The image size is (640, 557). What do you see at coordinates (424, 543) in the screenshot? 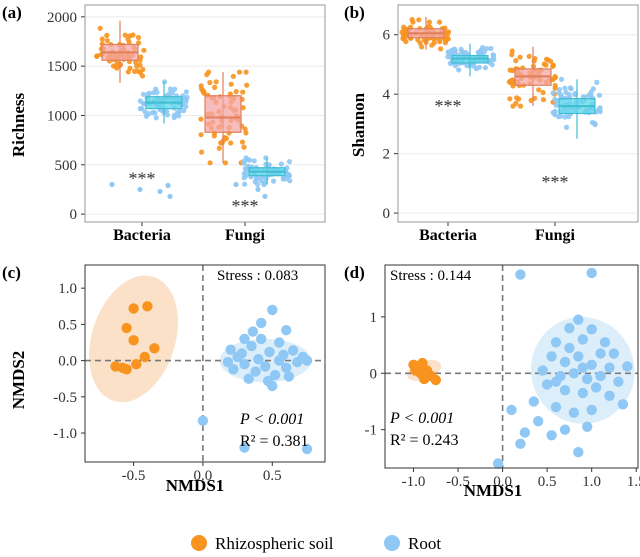
I see `legend-label-root: Root` at bounding box center [424, 543].